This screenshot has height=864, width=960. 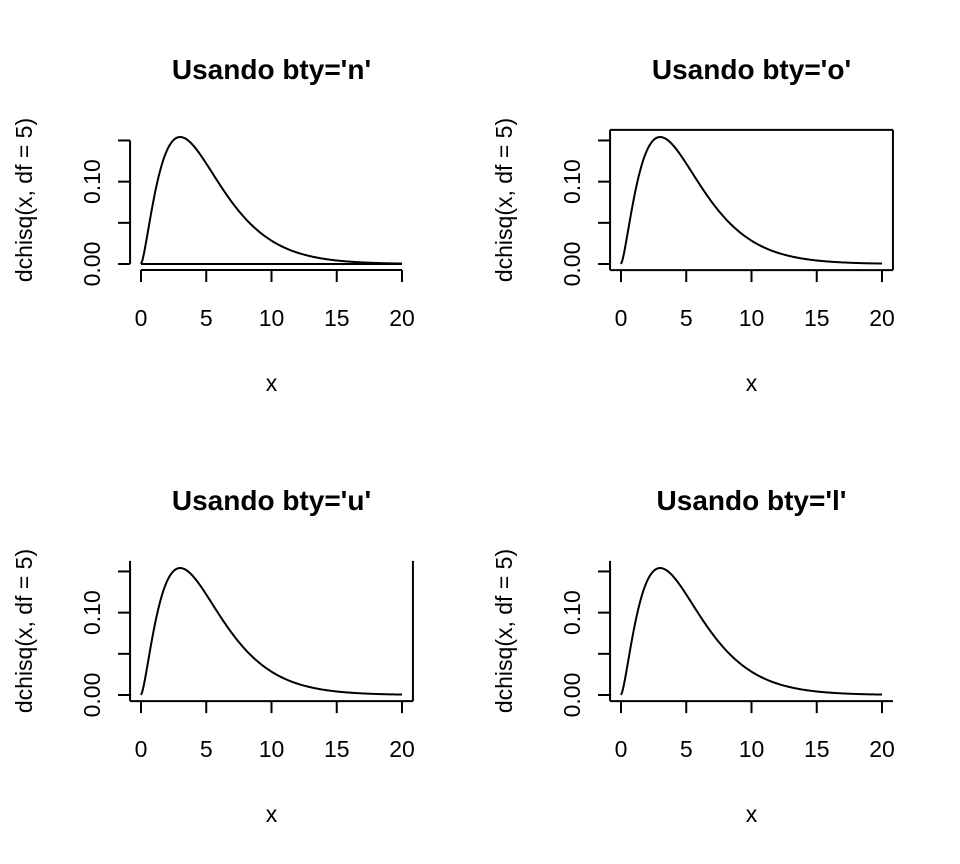 I want to click on chart-title: Usando bty='l', so click(x=752, y=500).